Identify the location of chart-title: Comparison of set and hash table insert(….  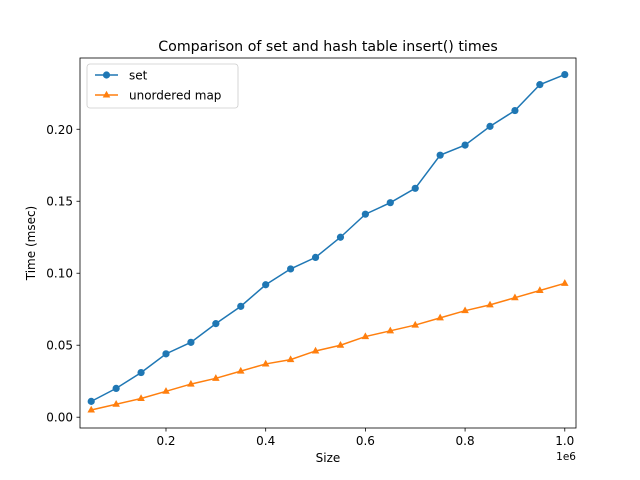
(328, 47).